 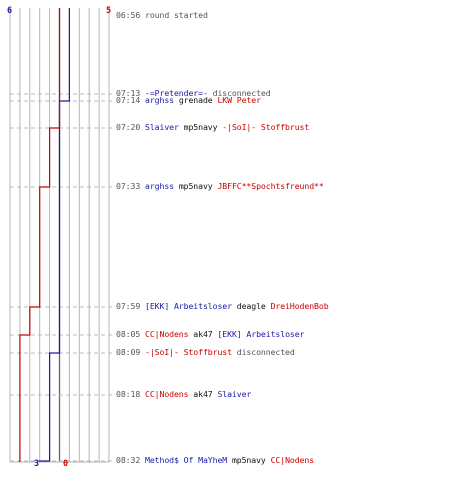 What do you see at coordinates (128, 394) in the screenshot?
I see `event-time: 08:18` at bounding box center [128, 394].